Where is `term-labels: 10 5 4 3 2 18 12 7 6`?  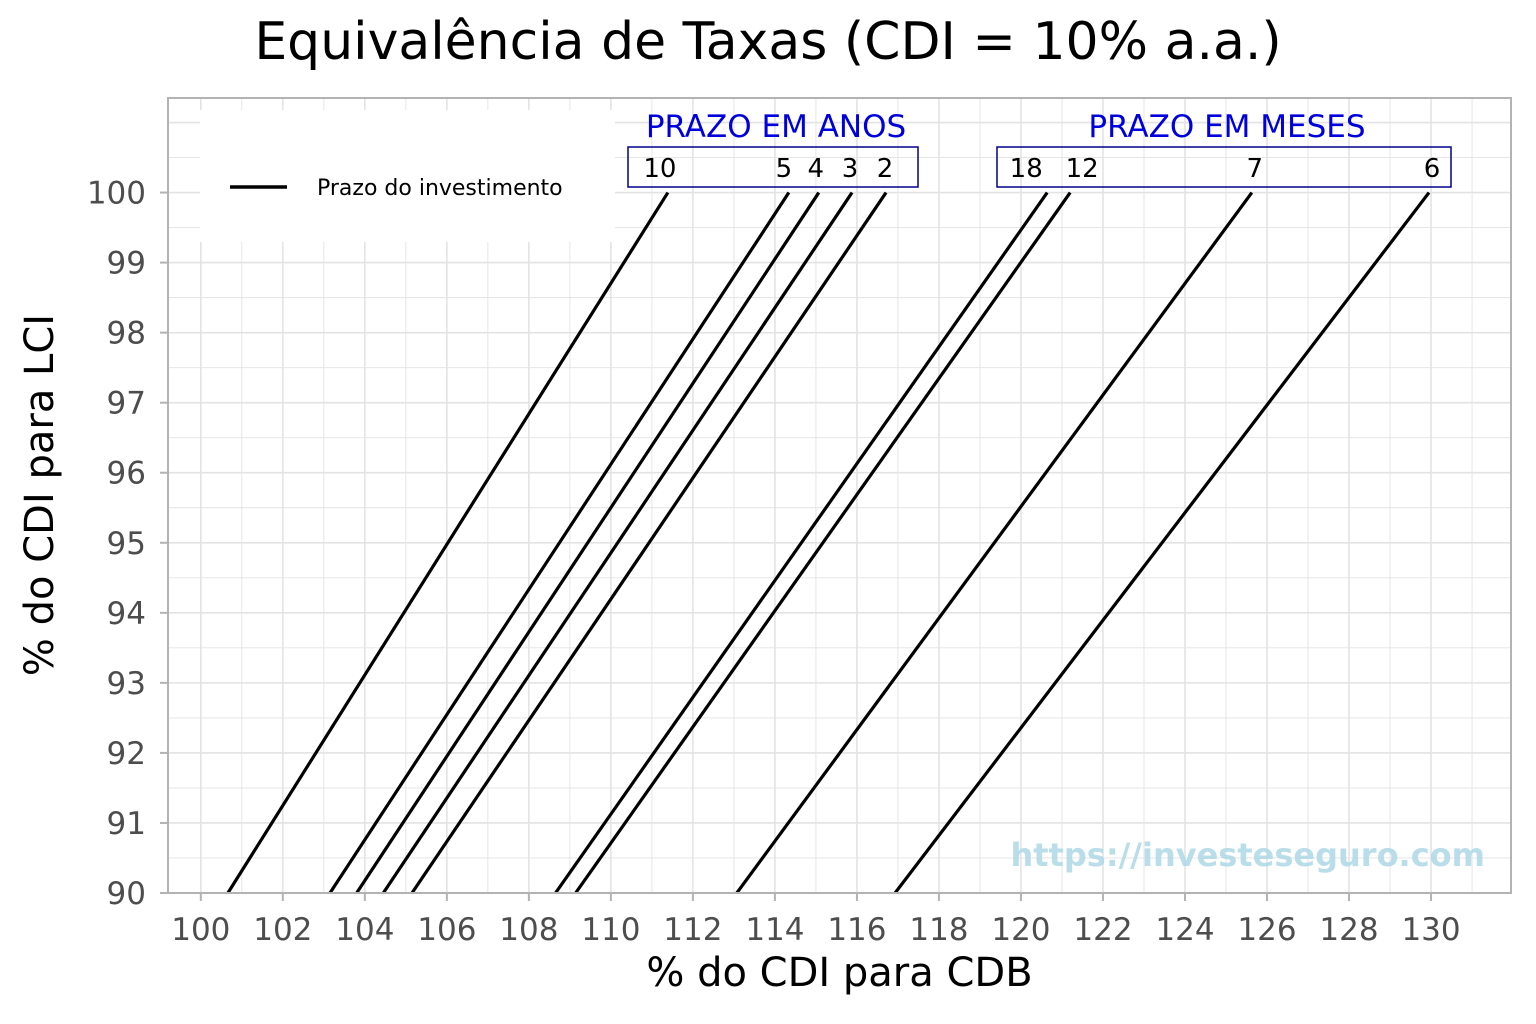 term-labels: 10 5 4 3 2 18 12 7 6 is located at coordinates (1041, 169).